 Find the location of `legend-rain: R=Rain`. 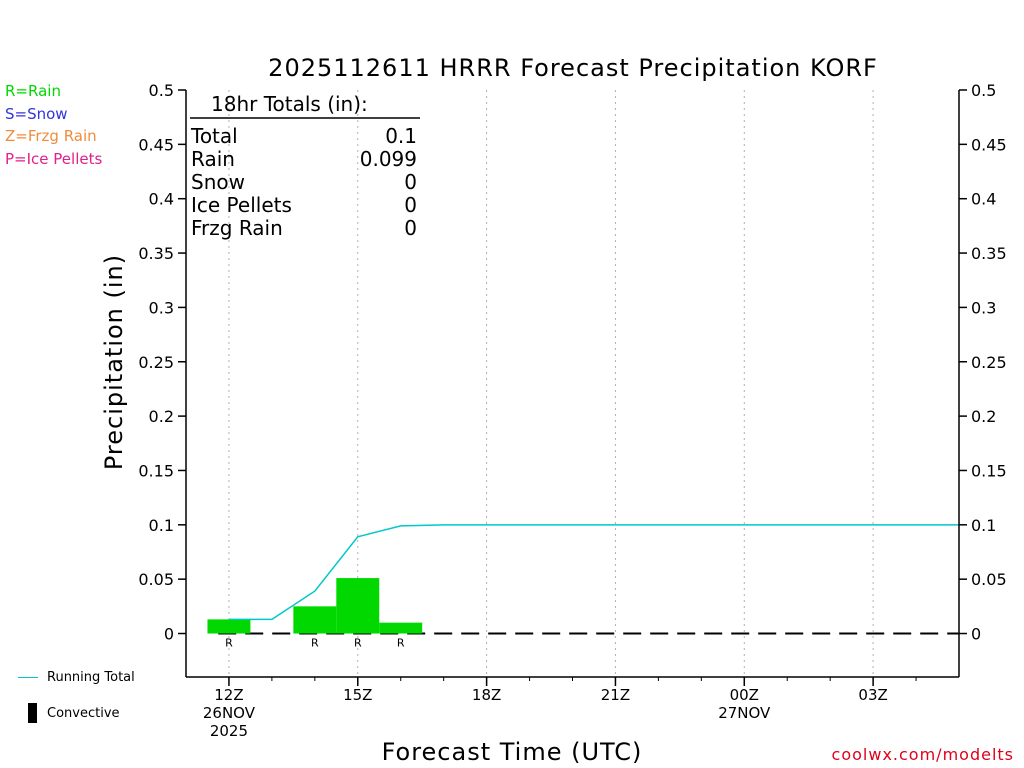

legend-rain: R=Rain is located at coordinates (33, 91).